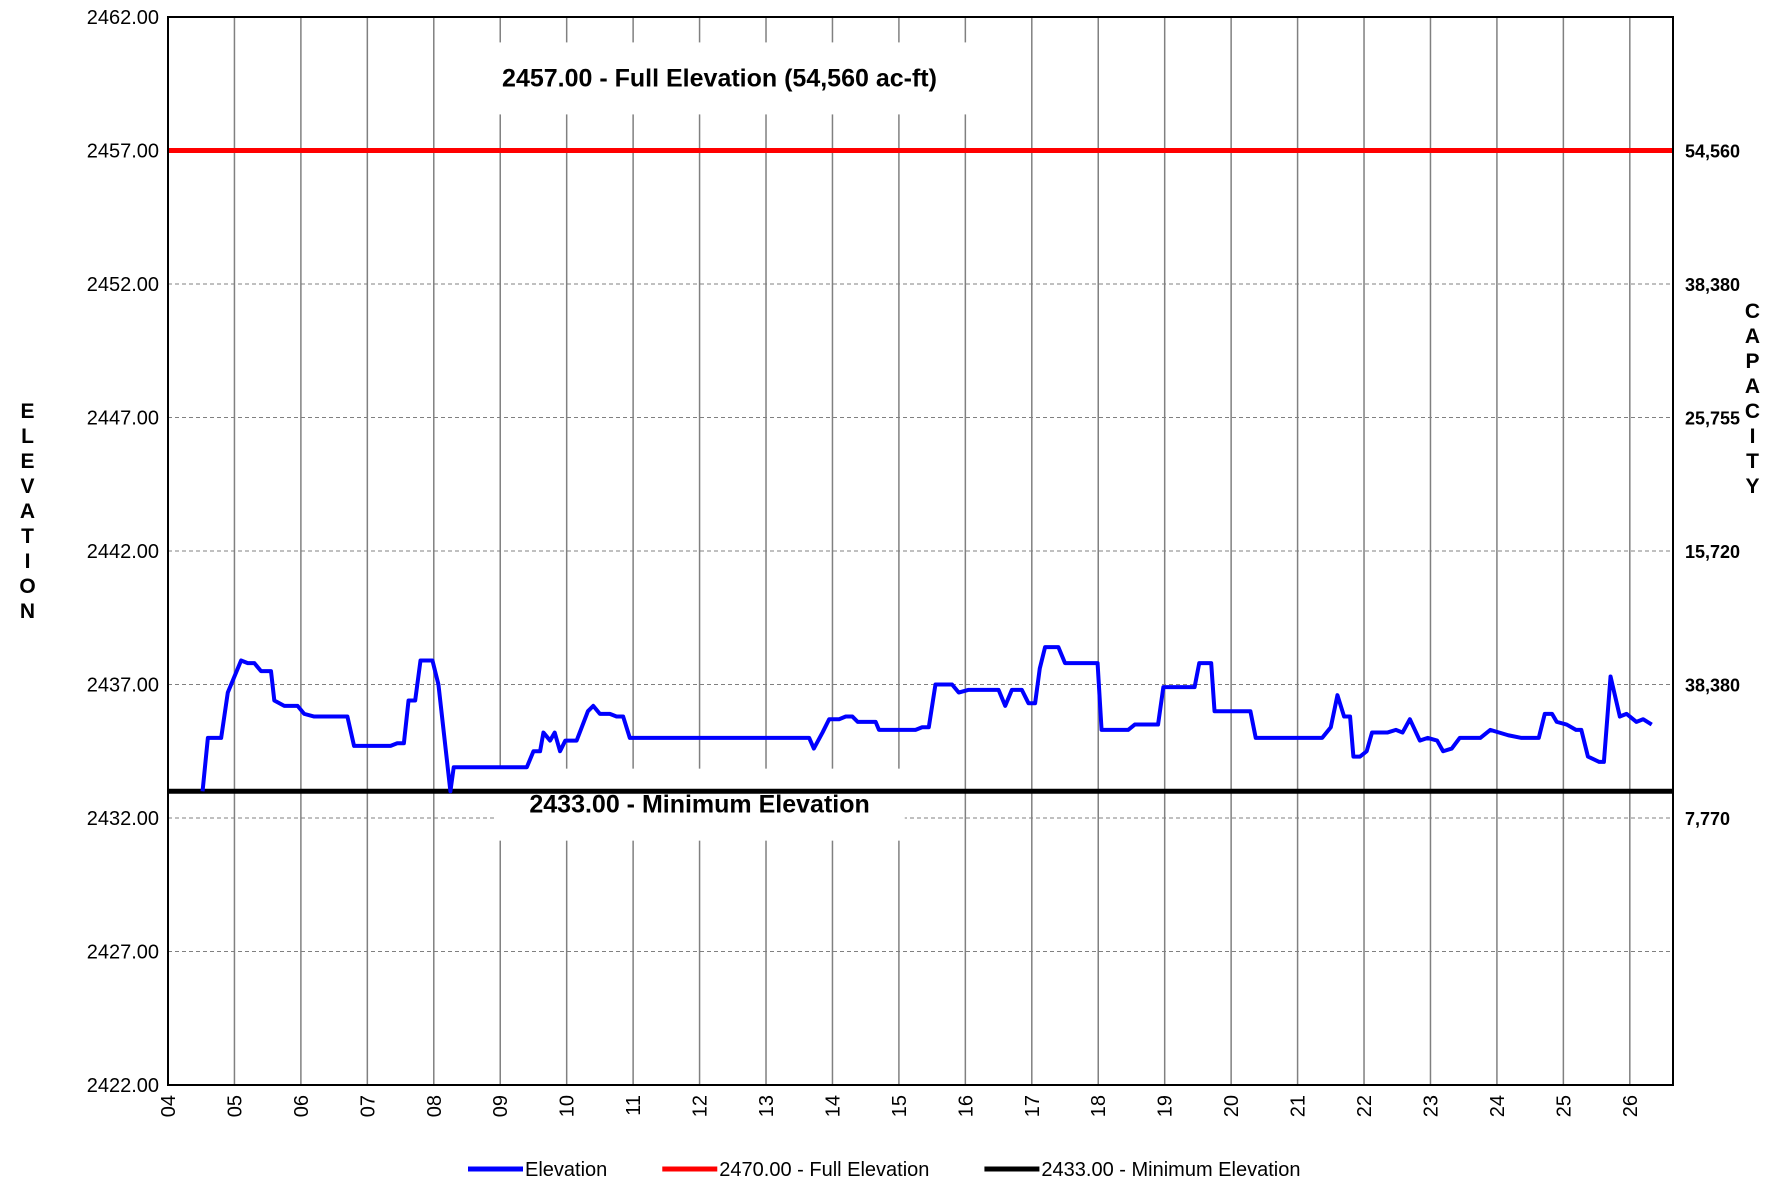 This screenshot has height=1193, width=1775. Describe the element at coordinates (634, 1105) in the screenshot. I see `x-tick-label: 11` at that location.